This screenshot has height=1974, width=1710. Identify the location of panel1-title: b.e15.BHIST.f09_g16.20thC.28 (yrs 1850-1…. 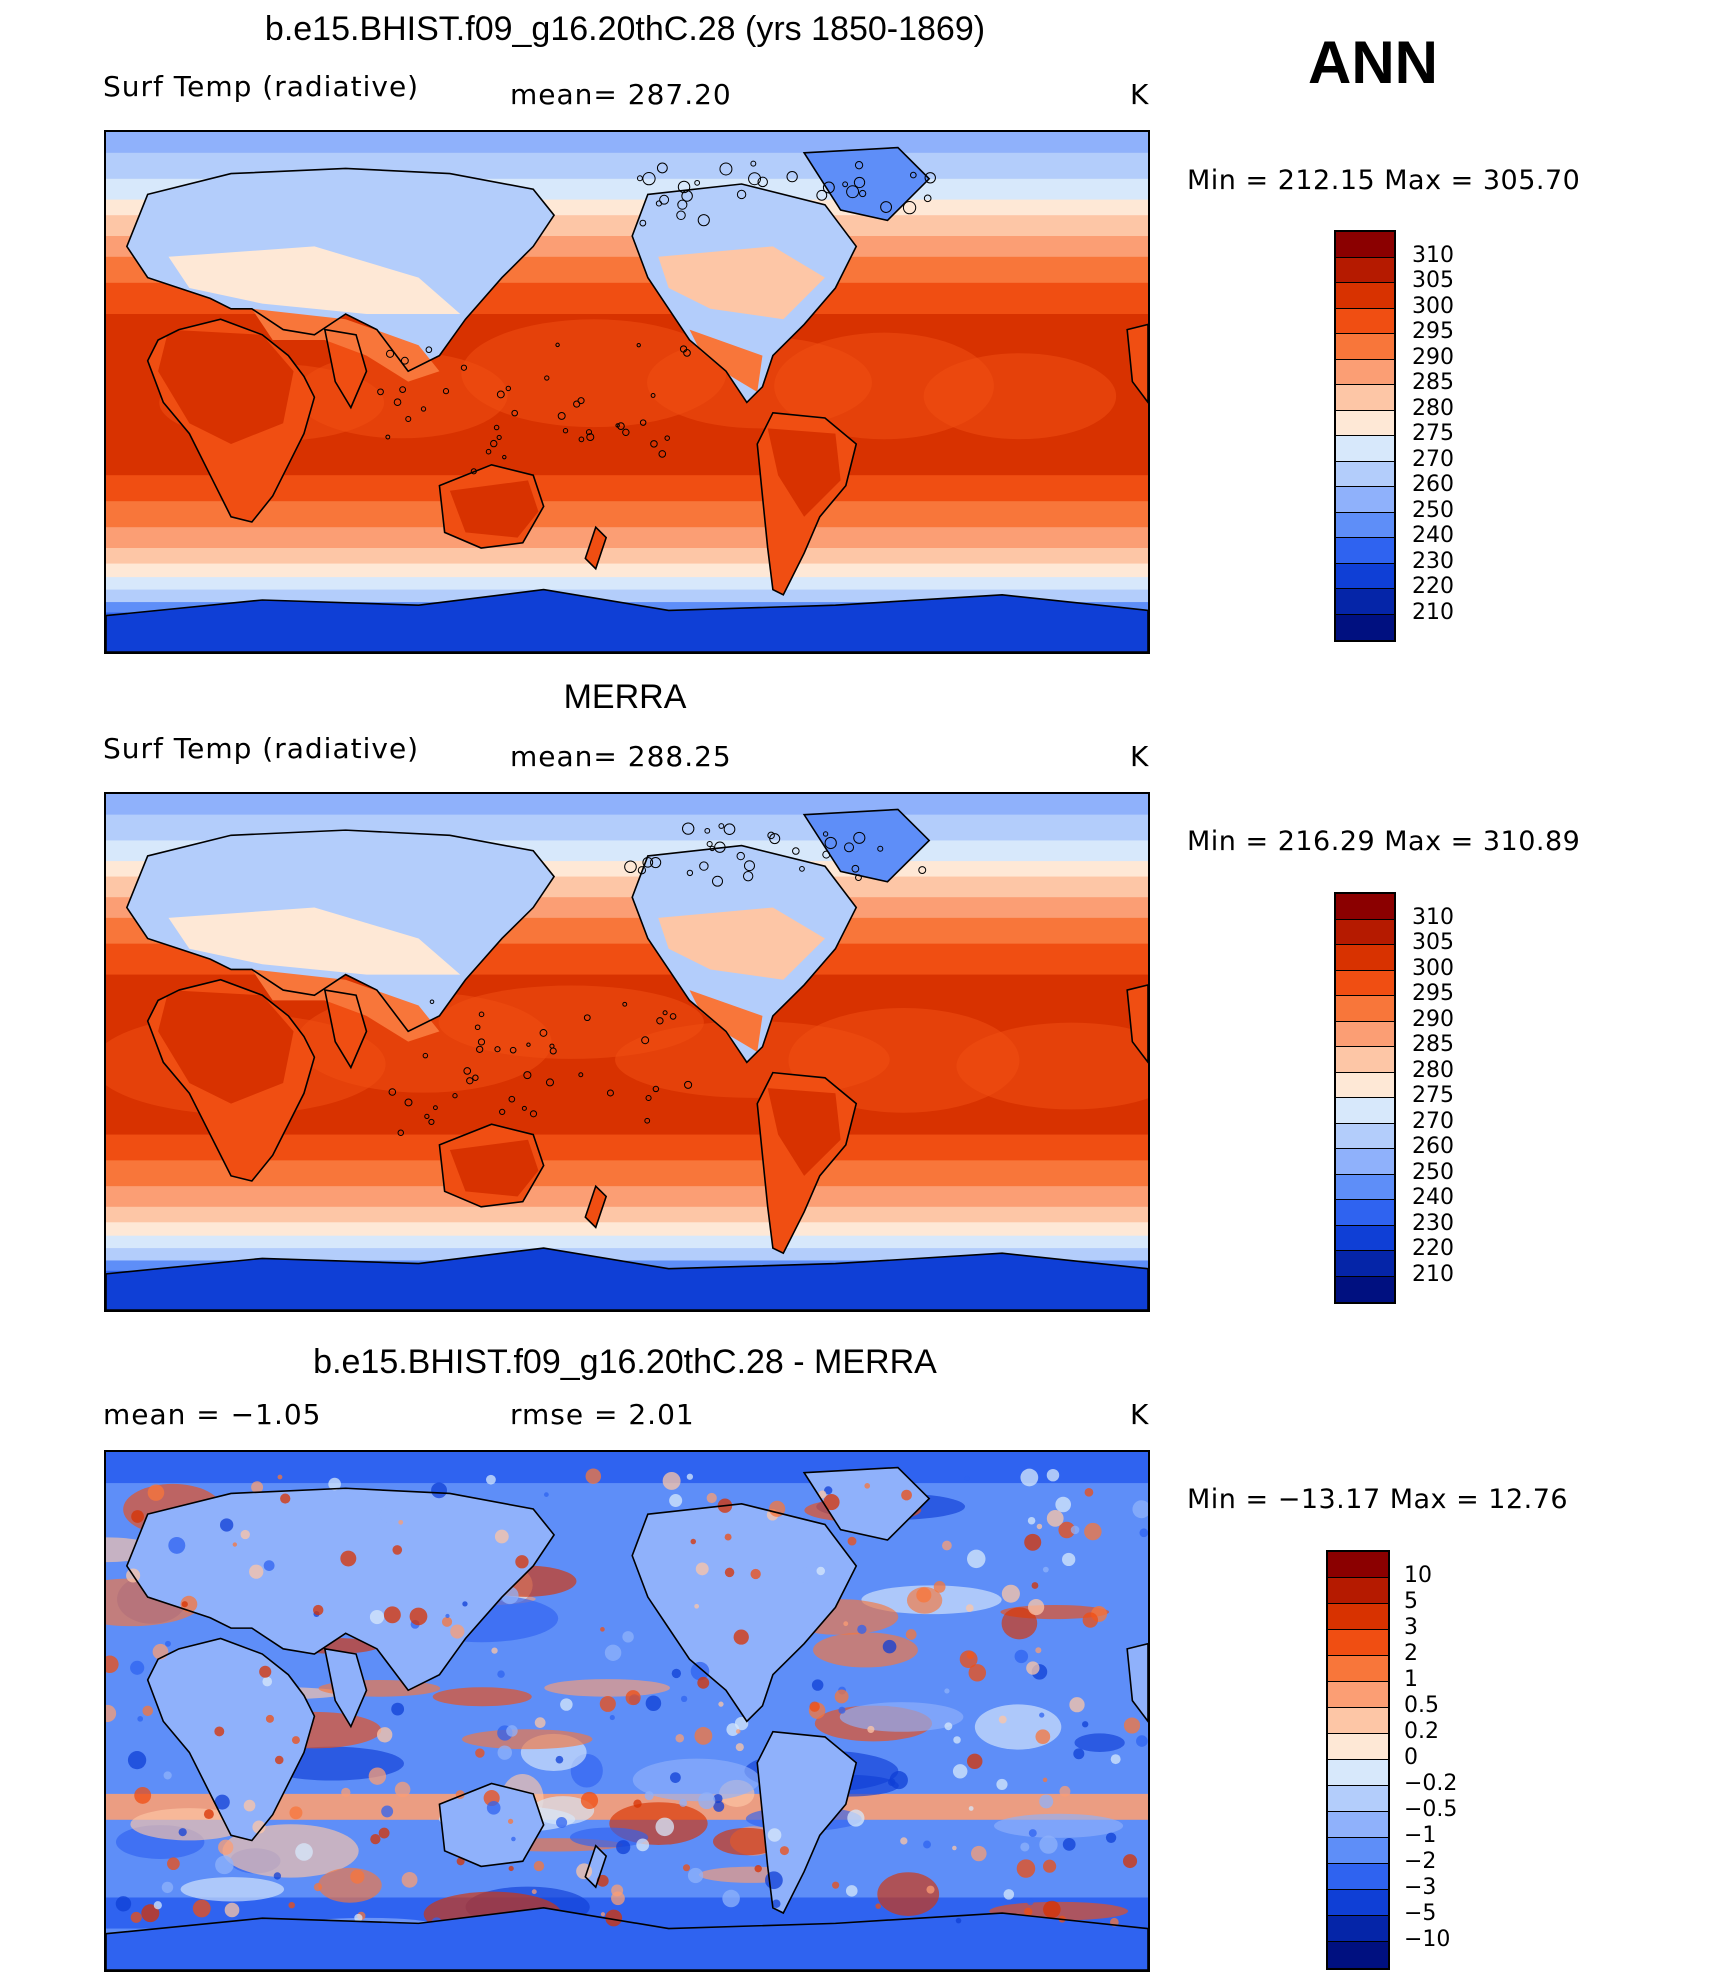
(625, 29).